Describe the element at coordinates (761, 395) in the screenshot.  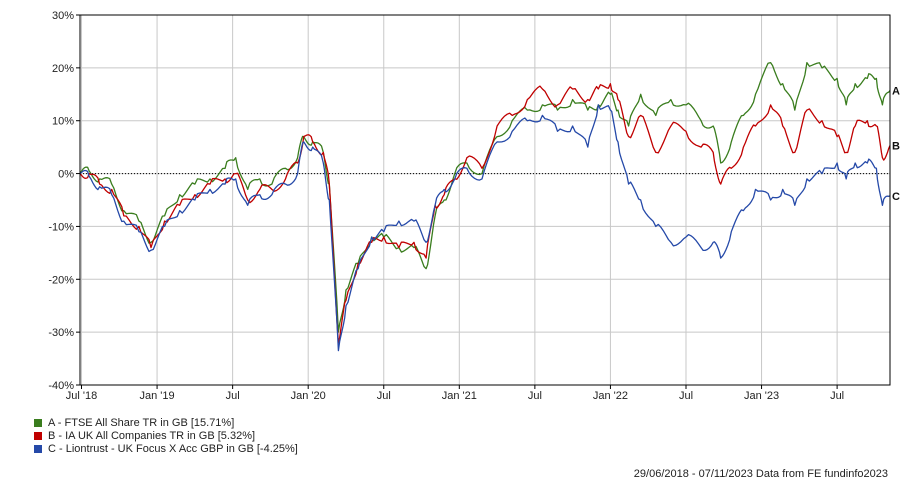
I see `x-tick-label: Jan '23` at that location.